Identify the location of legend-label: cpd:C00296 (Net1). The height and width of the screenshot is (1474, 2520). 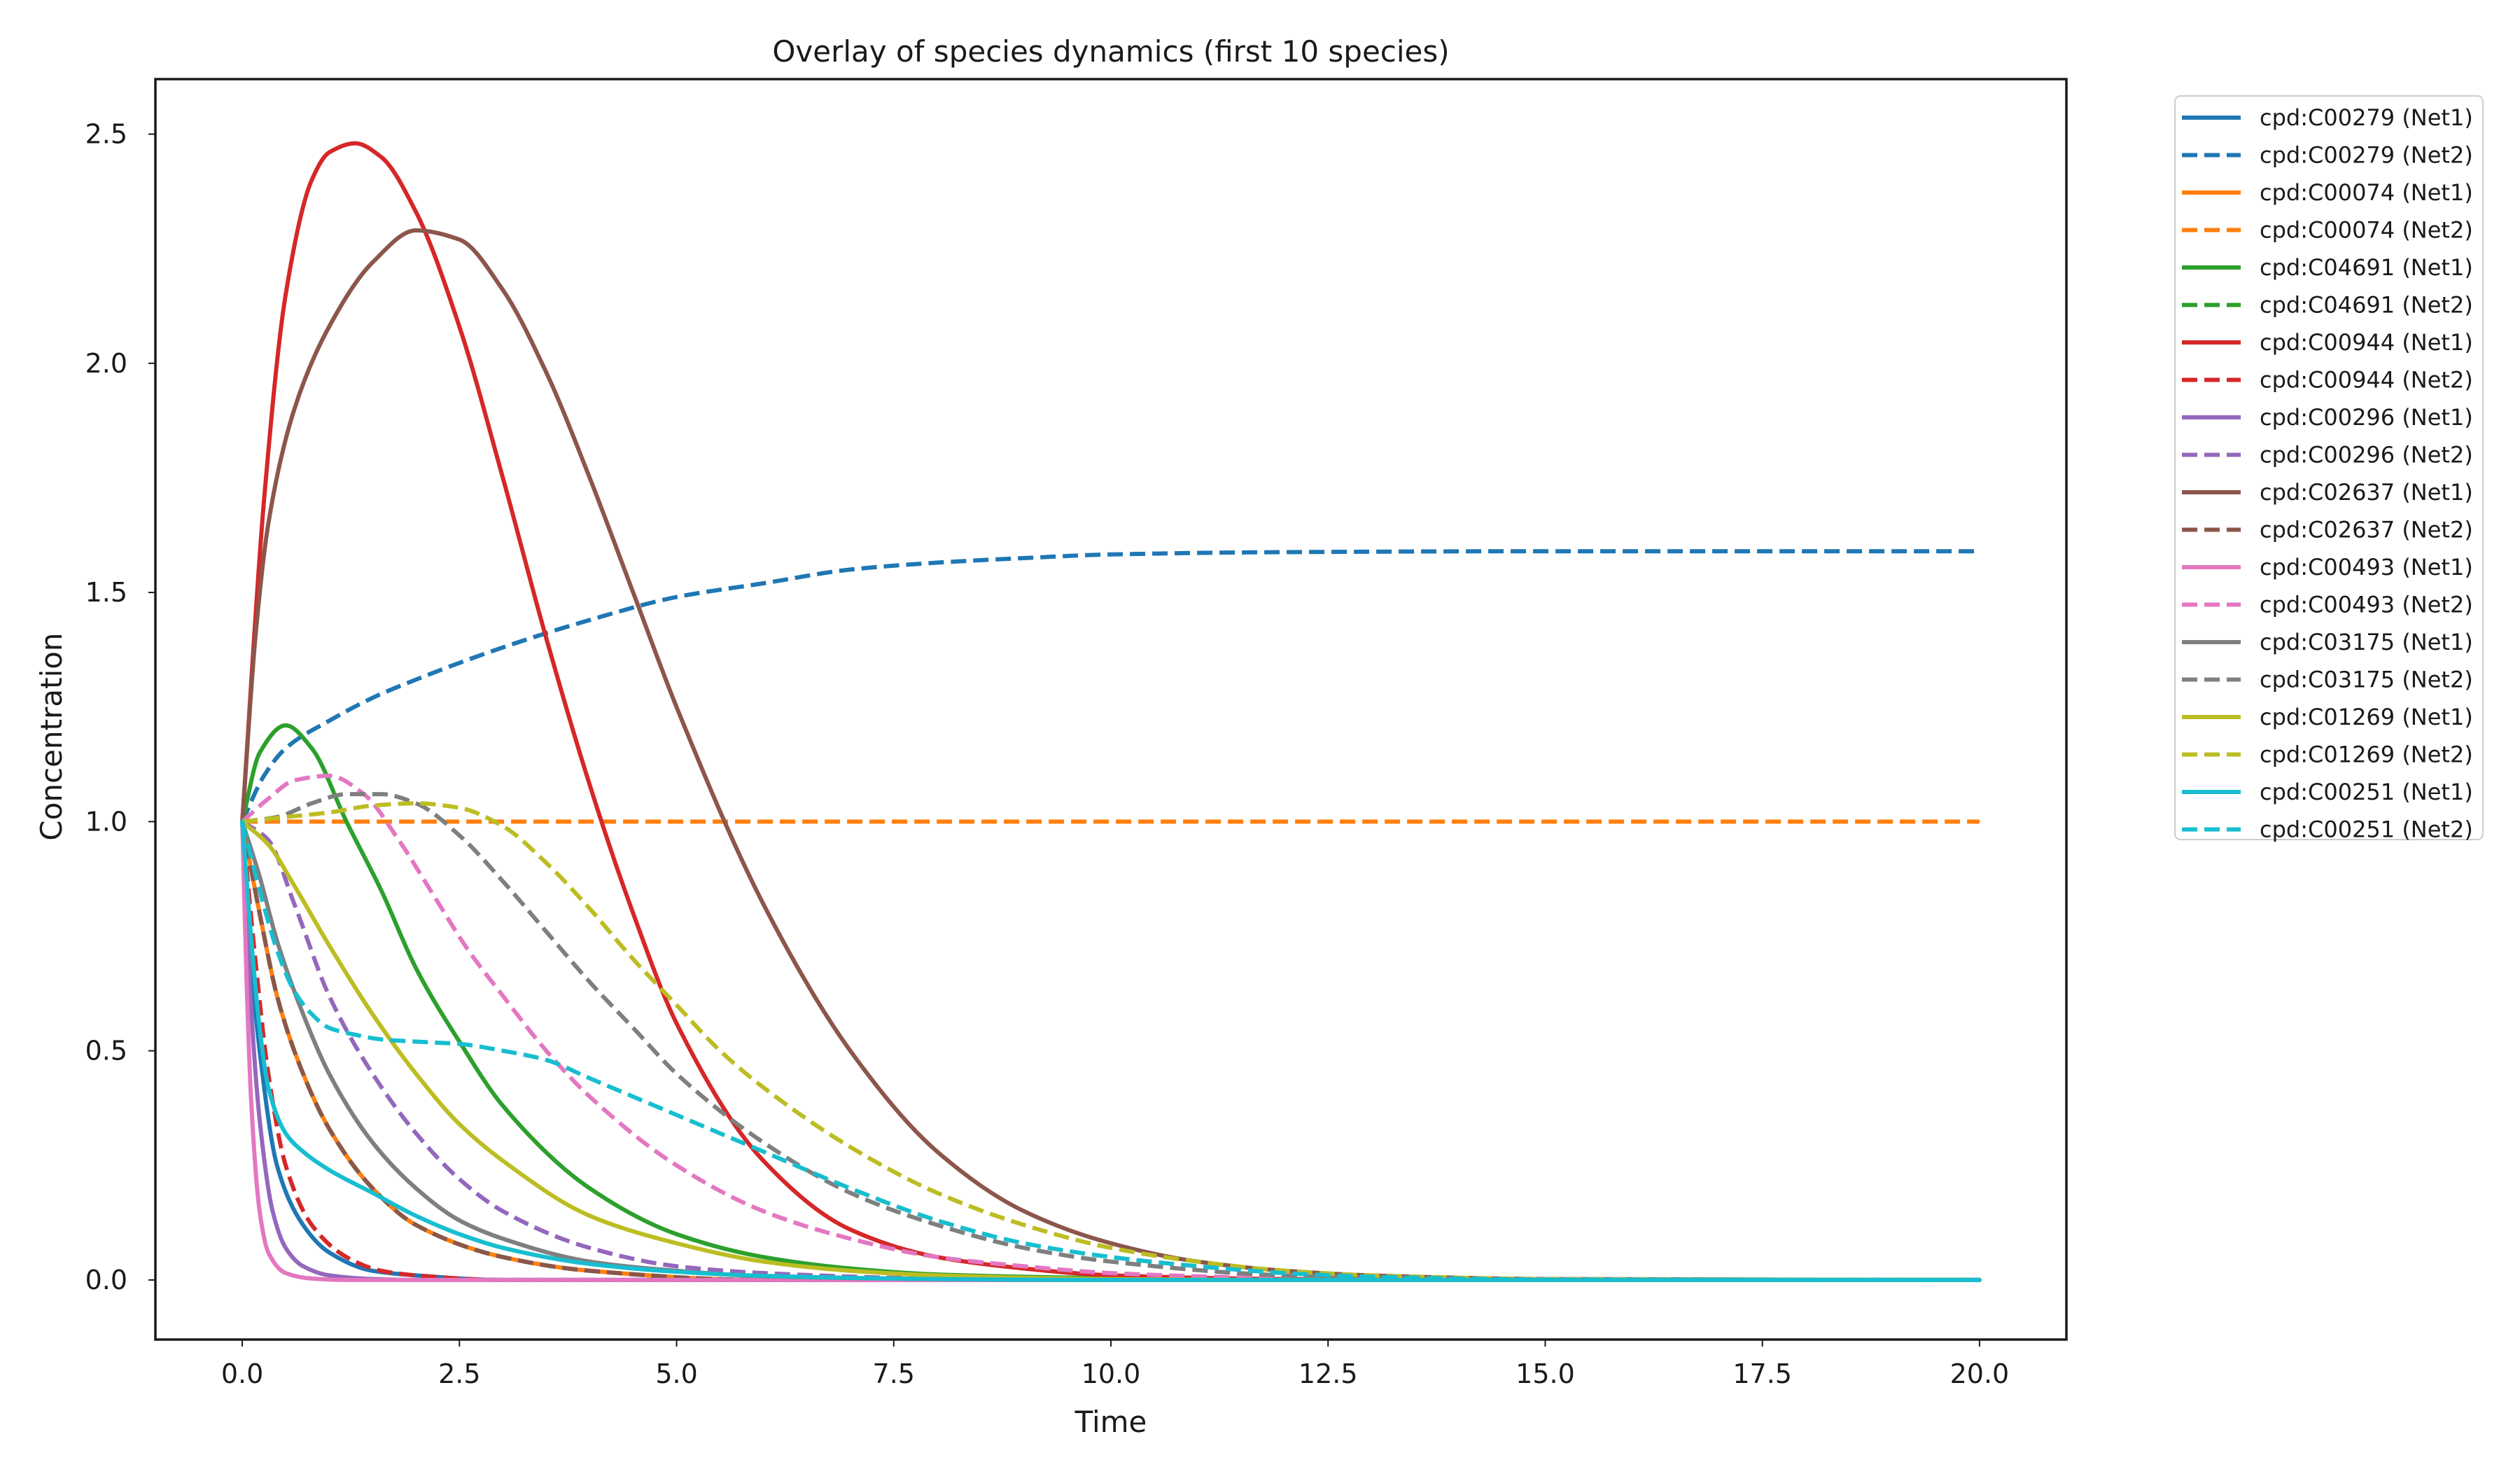
(2366, 417).